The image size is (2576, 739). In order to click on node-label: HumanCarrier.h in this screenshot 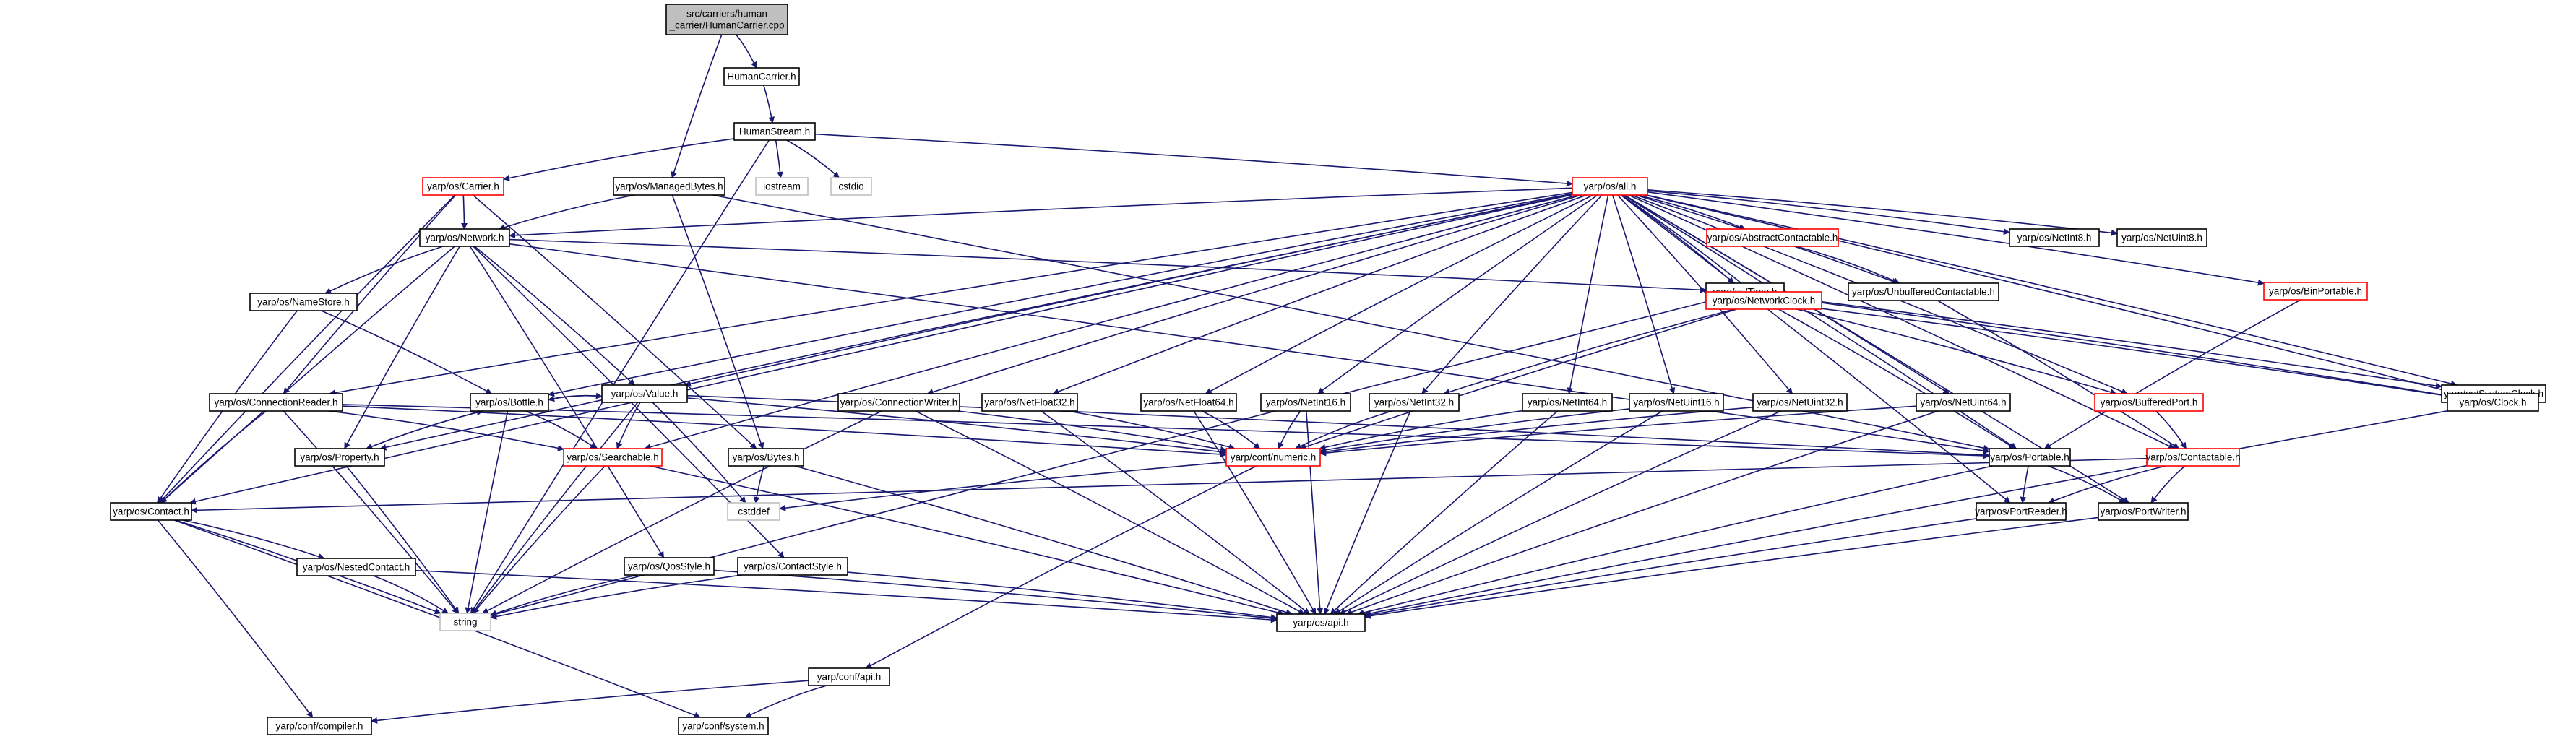, I will do `click(761, 77)`.